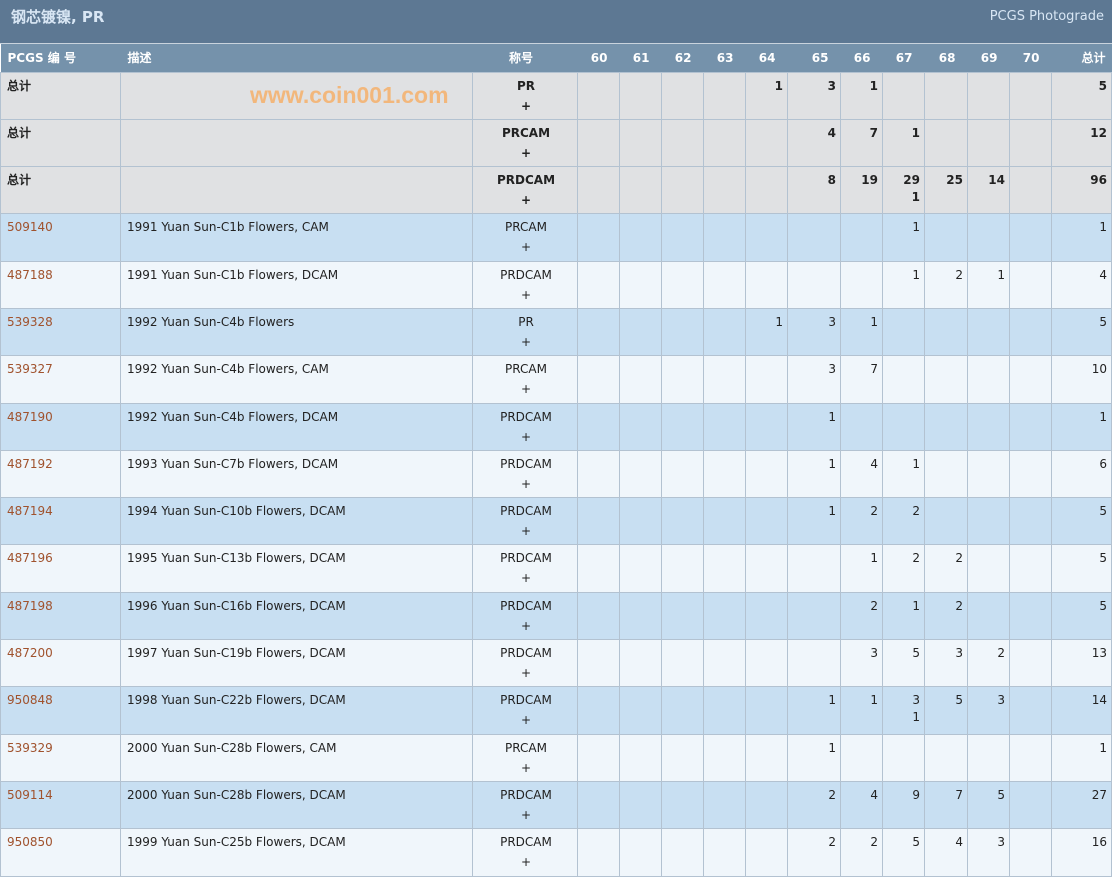  I want to click on pcgs-id-link: 487196, so click(60, 568).